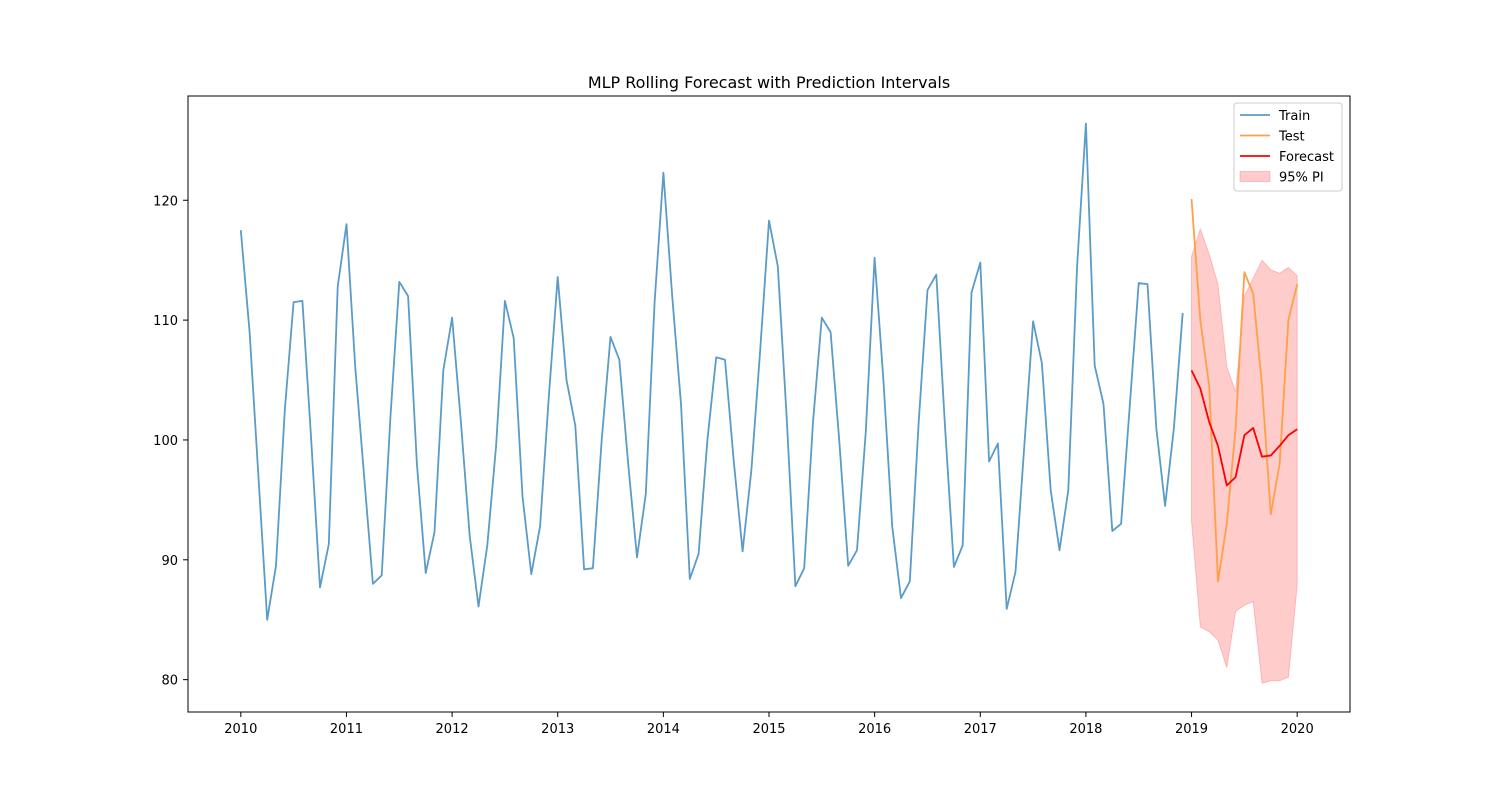  I want to click on legend-label-test: Test, so click(1291, 137).